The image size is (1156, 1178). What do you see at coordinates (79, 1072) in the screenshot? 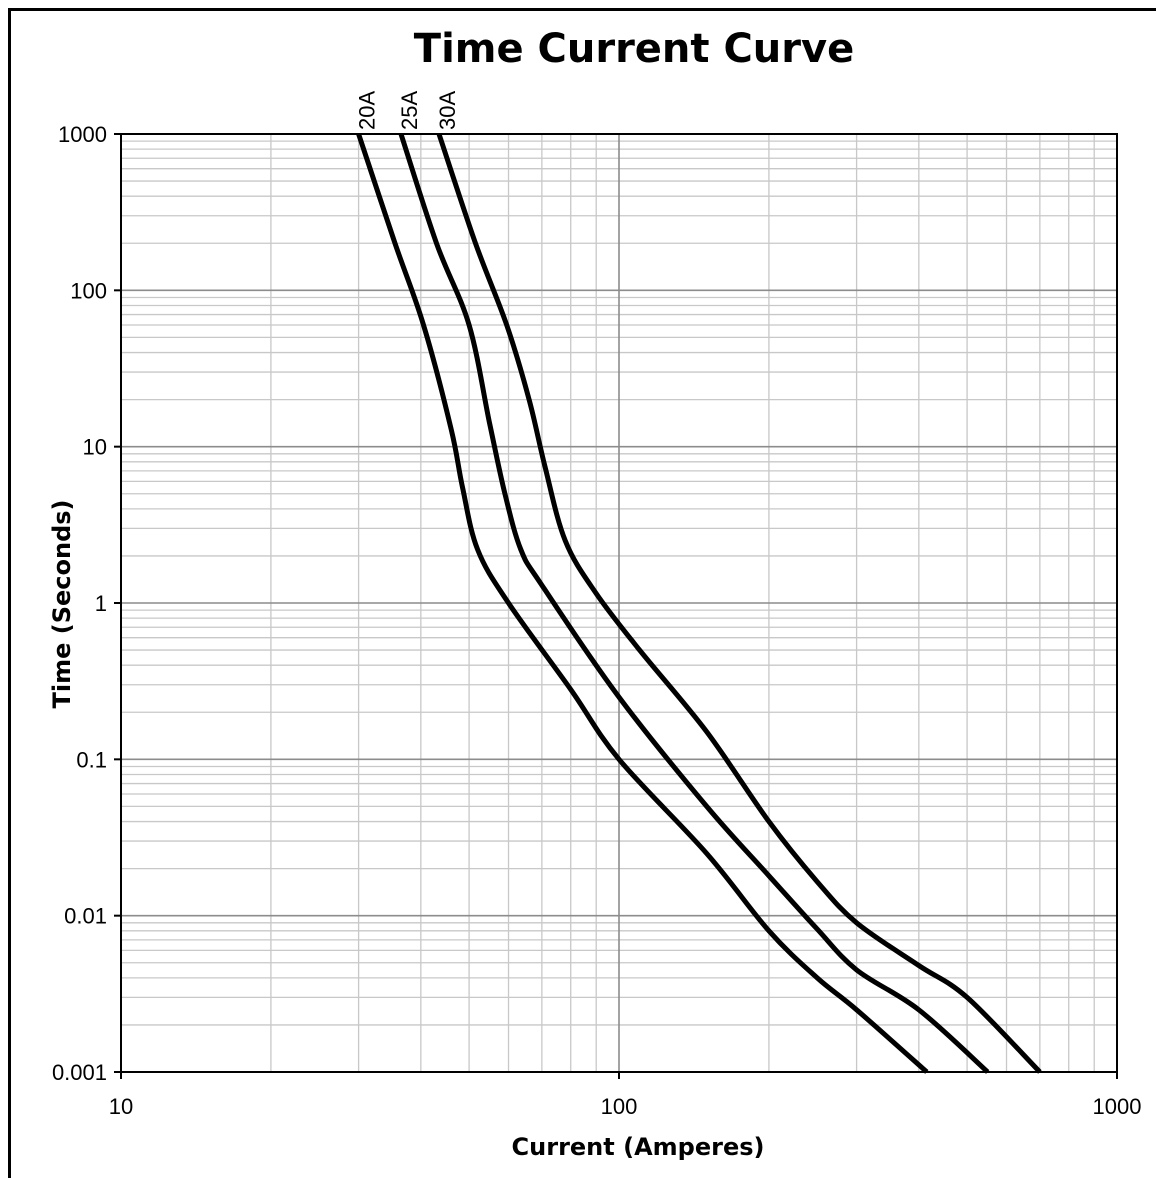
I see `y-tick-label: 0.001` at bounding box center [79, 1072].